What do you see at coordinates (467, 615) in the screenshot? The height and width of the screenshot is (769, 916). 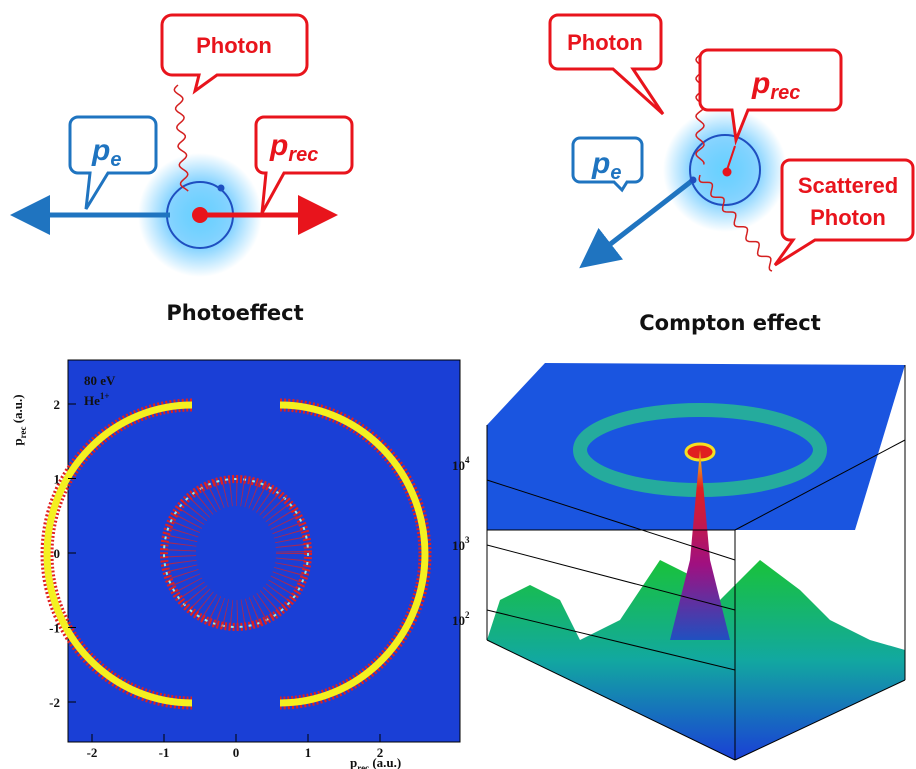 I see `exponent: 2` at bounding box center [467, 615].